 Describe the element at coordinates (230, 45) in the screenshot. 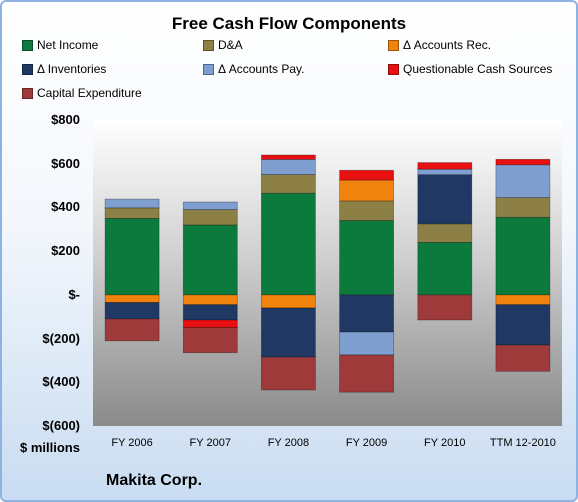

I see `legend-label: D&A` at that location.